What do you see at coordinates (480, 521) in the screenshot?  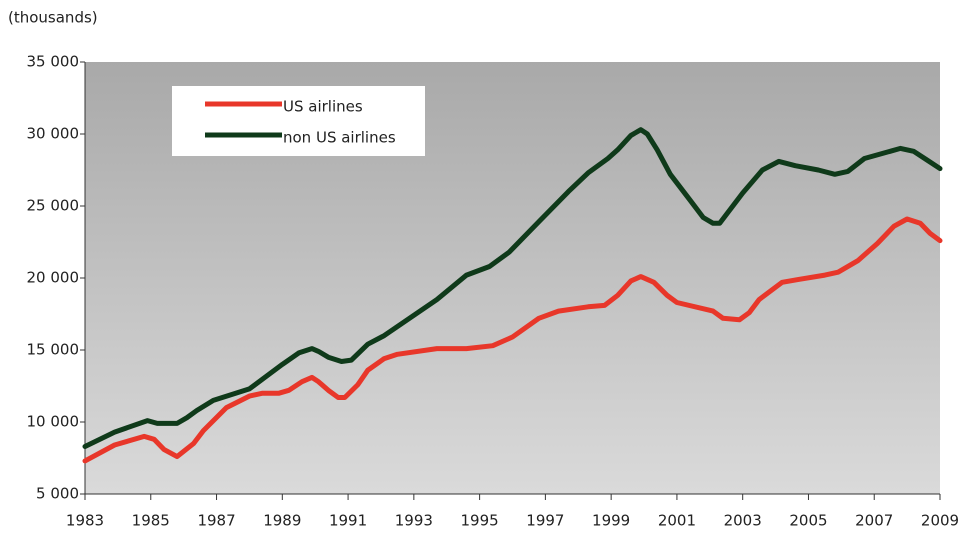 I see `x-tick-label: 1995` at bounding box center [480, 521].